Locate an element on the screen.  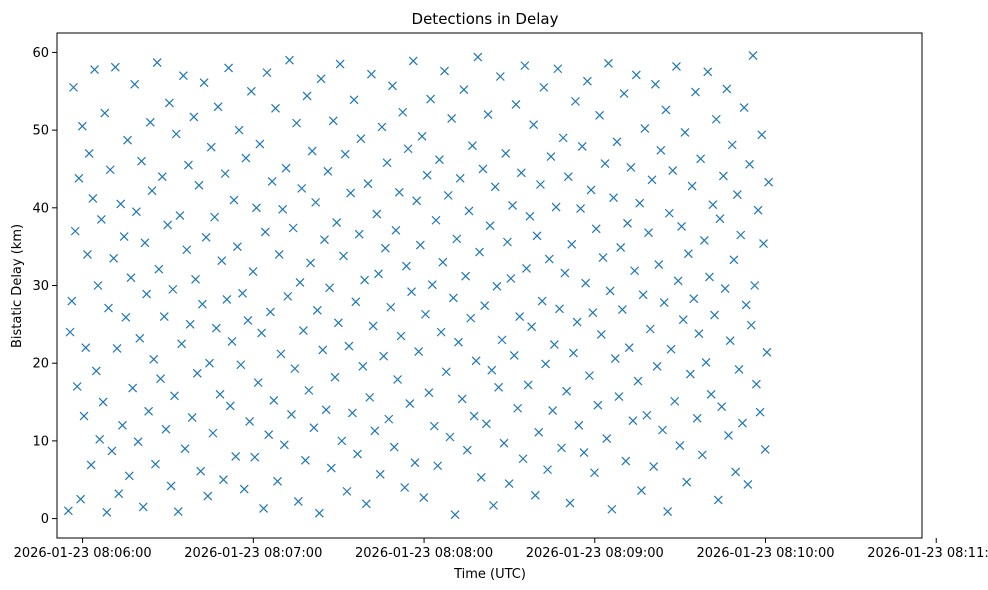
x-tick-label: 2026-01-23 08:10:00 is located at coordinates (765, 553).